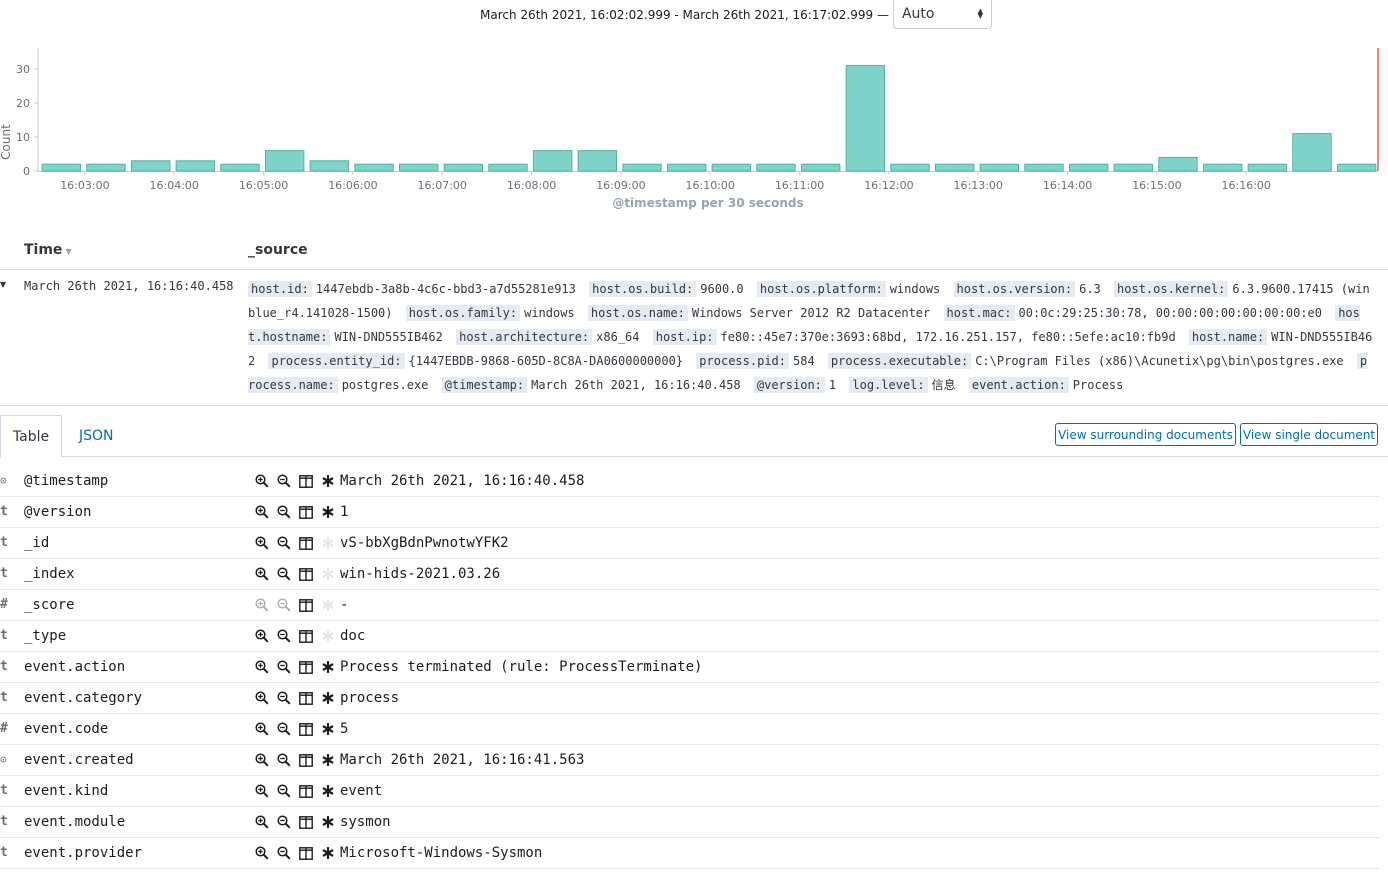  I want to click on column-header-source: _source, so click(278, 250).